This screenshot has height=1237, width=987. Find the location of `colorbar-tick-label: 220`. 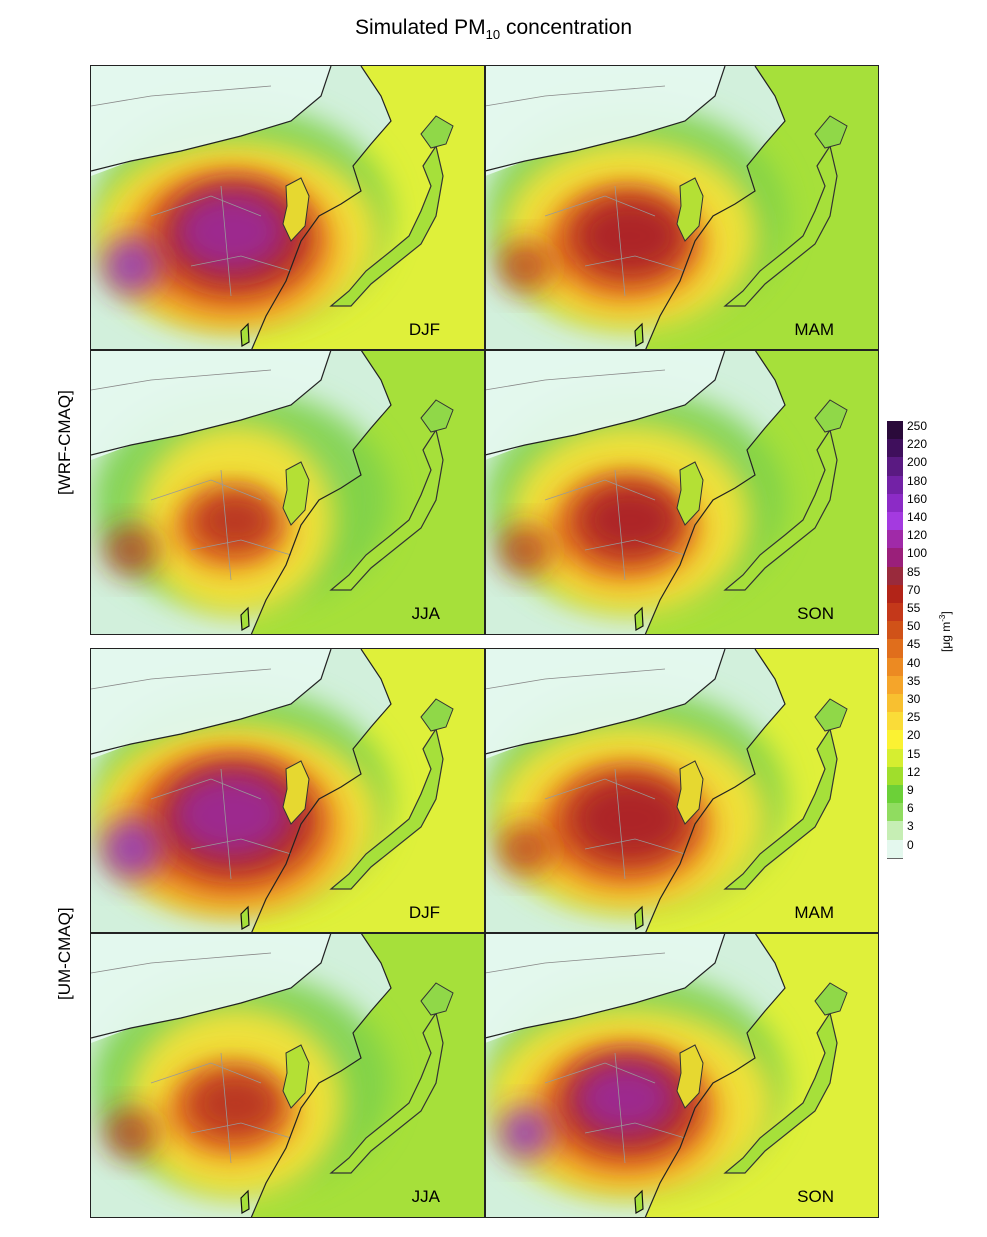

colorbar-tick-label: 220 is located at coordinates (917, 444).